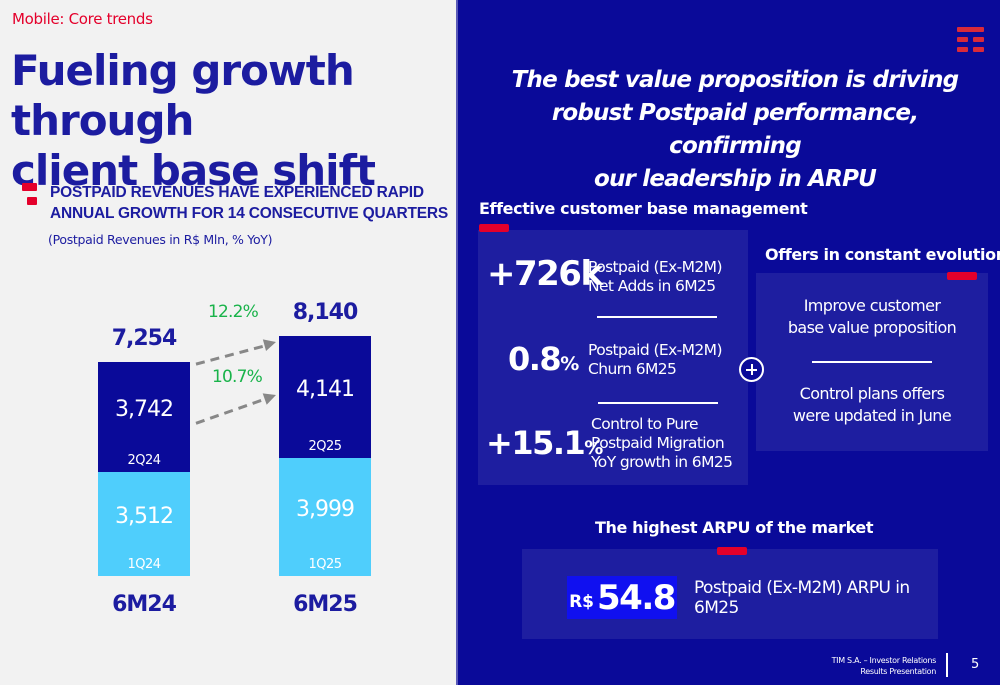 This screenshot has height=685, width=1000. Describe the element at coordinates (82, 19) in the screenshot. I see `section-tag: Mobile: Core trends` at that location.